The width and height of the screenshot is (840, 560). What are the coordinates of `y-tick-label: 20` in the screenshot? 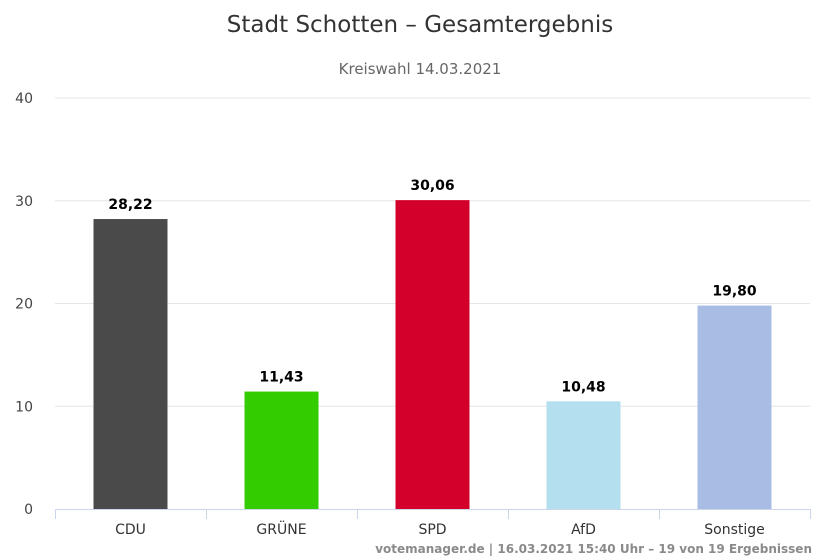 It's located at (24, 305).